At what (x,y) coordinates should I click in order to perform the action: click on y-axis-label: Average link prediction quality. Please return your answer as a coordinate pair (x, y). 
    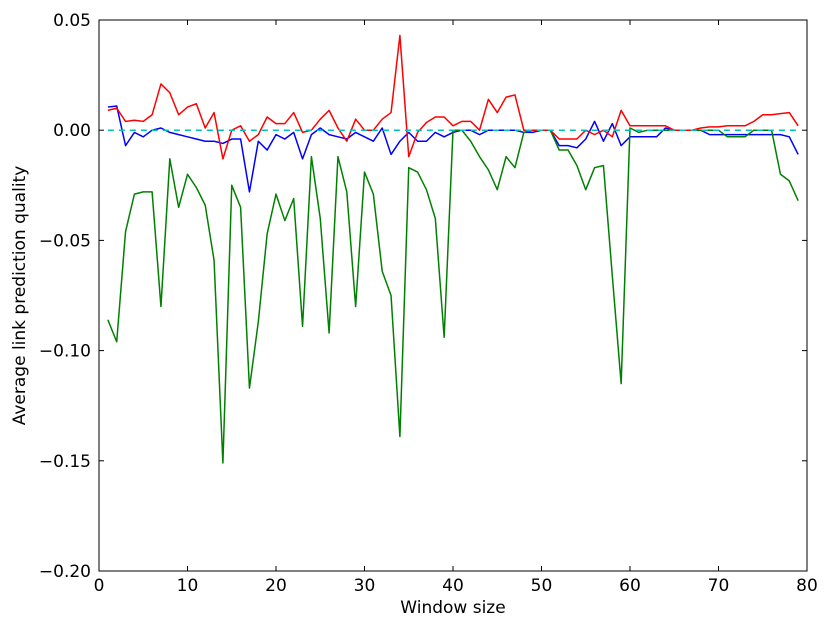
    Looking at the image, I should click on (20, 296).